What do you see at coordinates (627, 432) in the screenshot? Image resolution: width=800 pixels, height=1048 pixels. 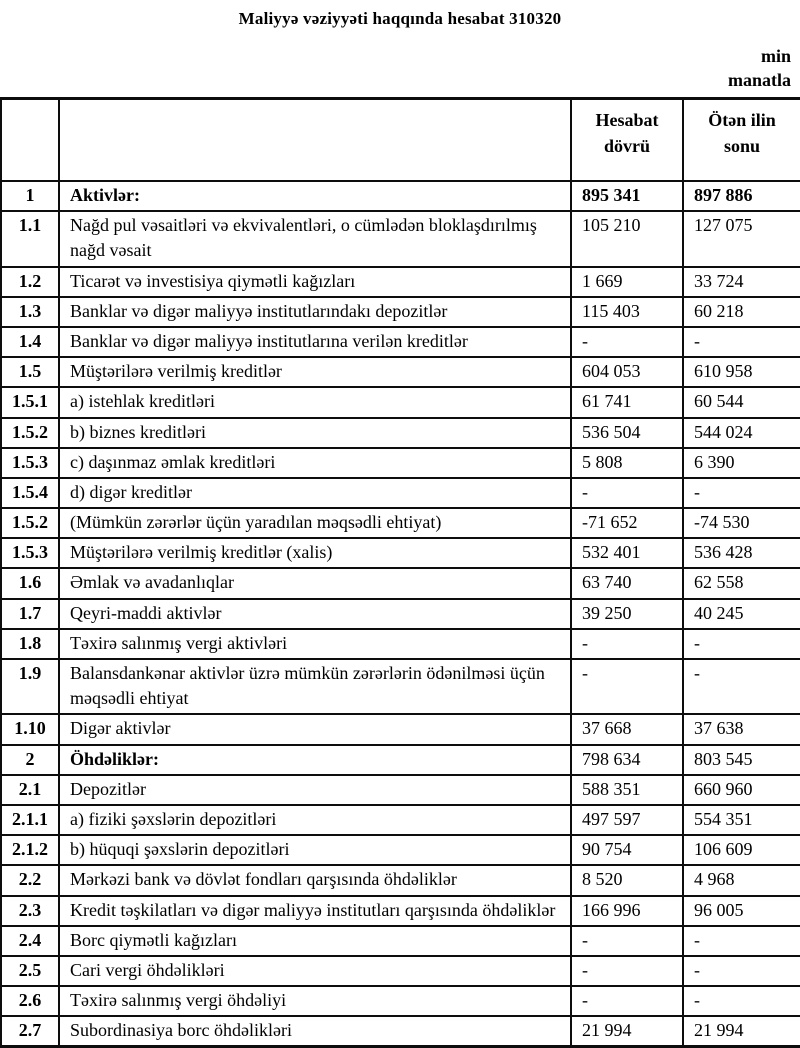 I see `row-current-period-value: 536 504` at bounding box center [627, 432].